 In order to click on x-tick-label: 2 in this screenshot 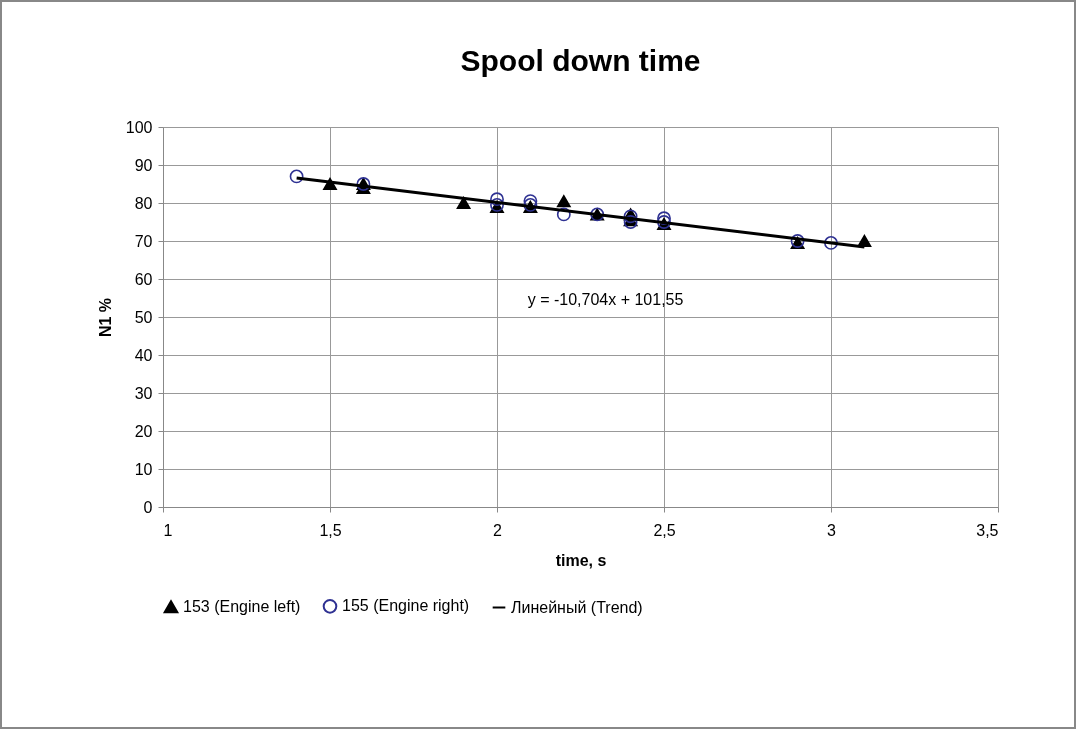, I will do `click(498, 530)`.